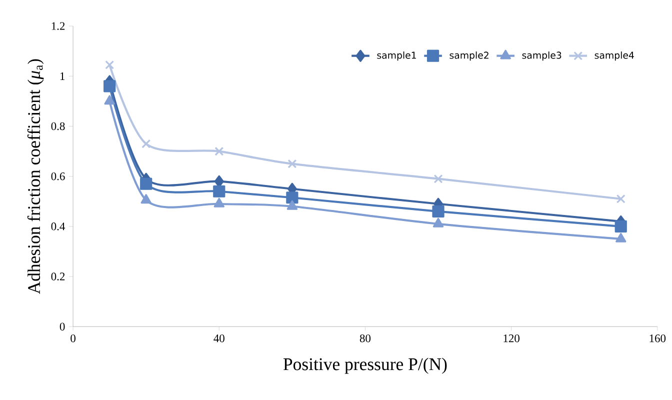  Describe the element at coordinates (62, 76) in the screenshot. I see `y-tick-label: 1` at that location.